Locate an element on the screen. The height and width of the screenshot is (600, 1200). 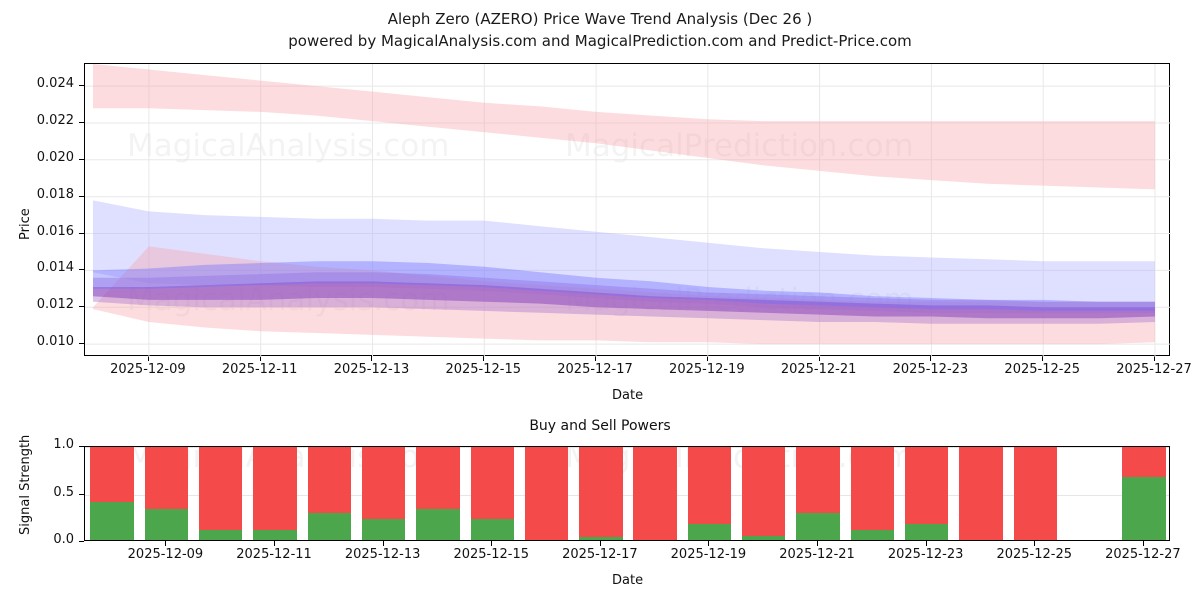
bar-y-tick-1: 0.5 is located at coordinates (63, 492).